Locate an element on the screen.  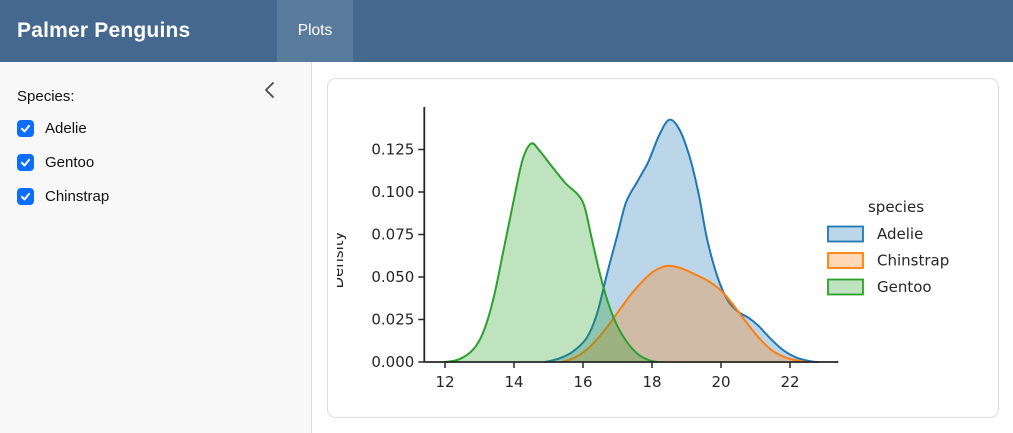
svg-text: 22 is located at coordinates (789, 382).